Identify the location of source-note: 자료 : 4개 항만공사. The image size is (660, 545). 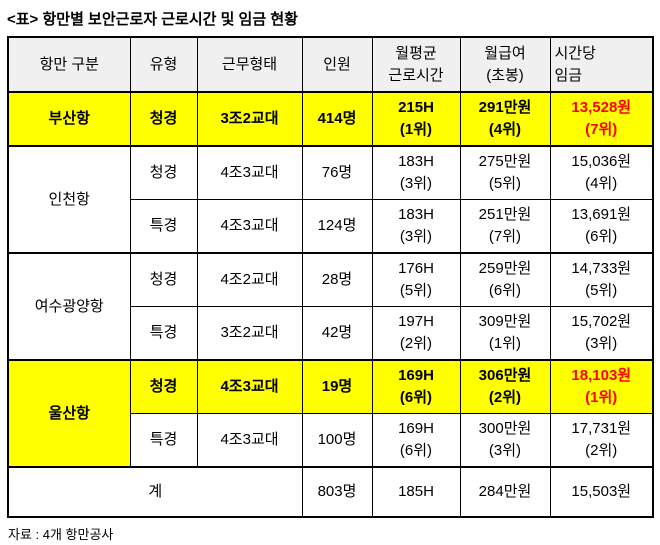
(61, 534).